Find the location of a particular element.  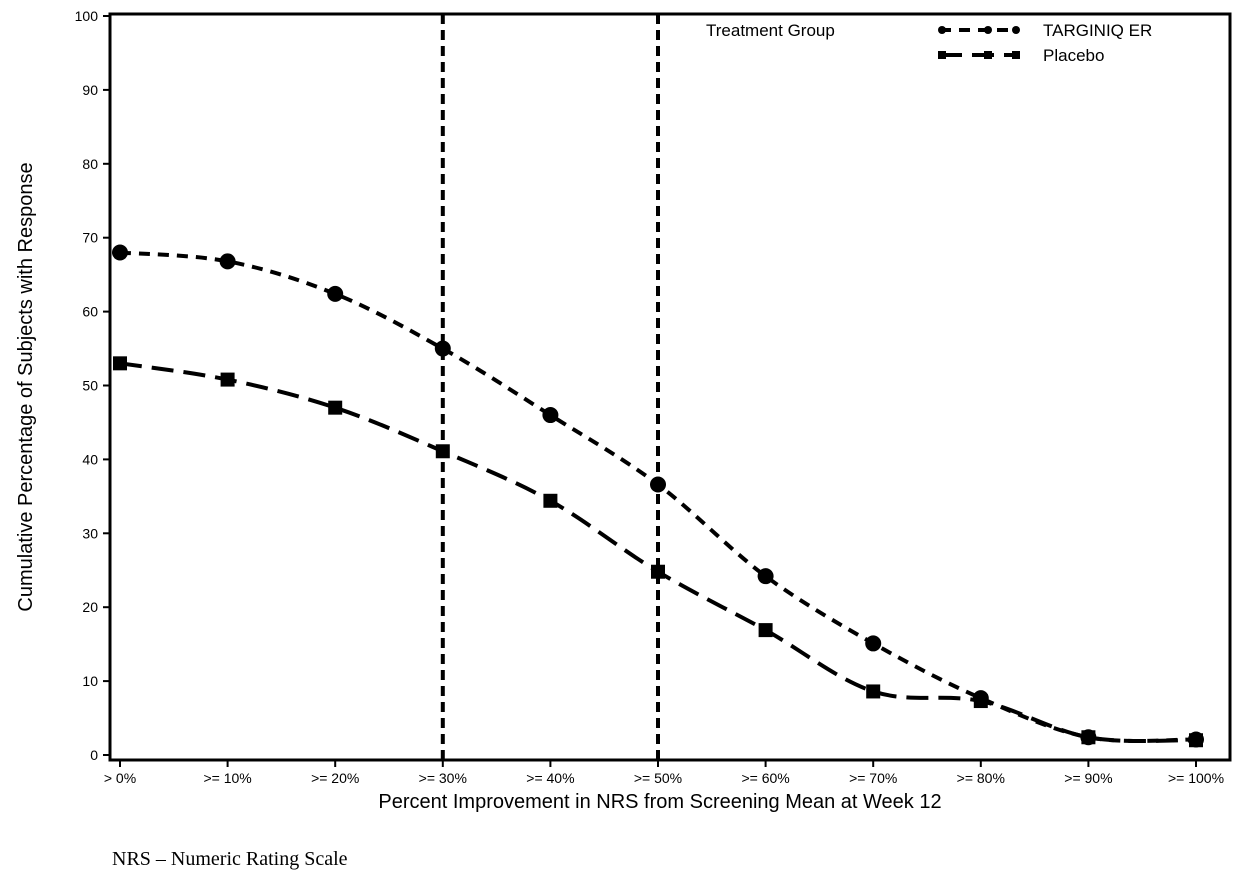

y-tick-label: 50 is located at coordinates (90, 386).